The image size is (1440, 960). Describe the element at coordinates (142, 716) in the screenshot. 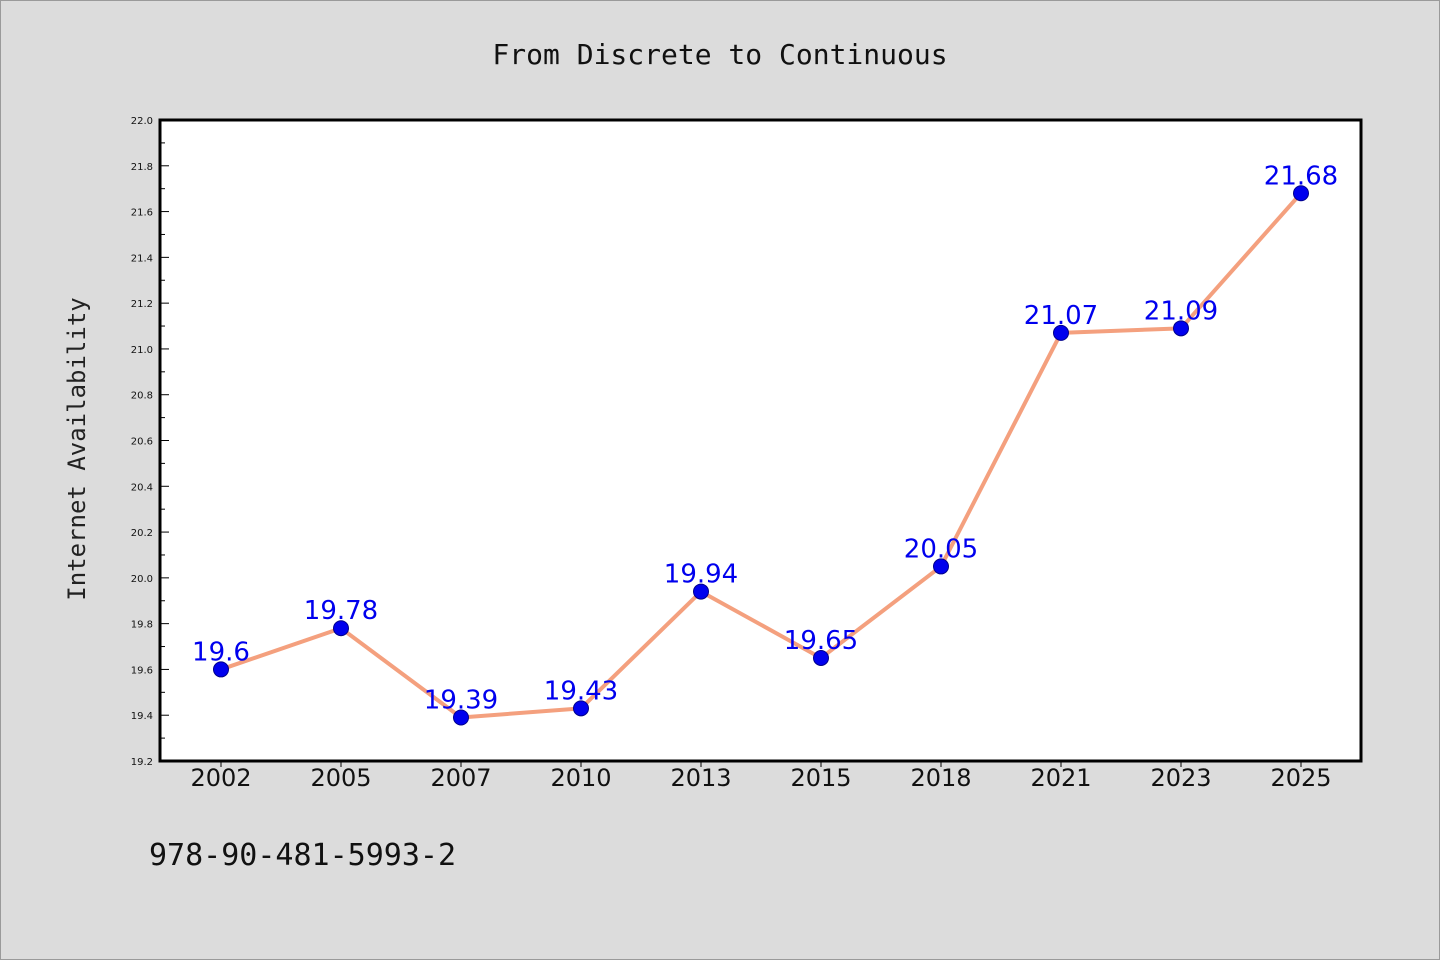

I see `y-tick-label: 19.4` at that location.